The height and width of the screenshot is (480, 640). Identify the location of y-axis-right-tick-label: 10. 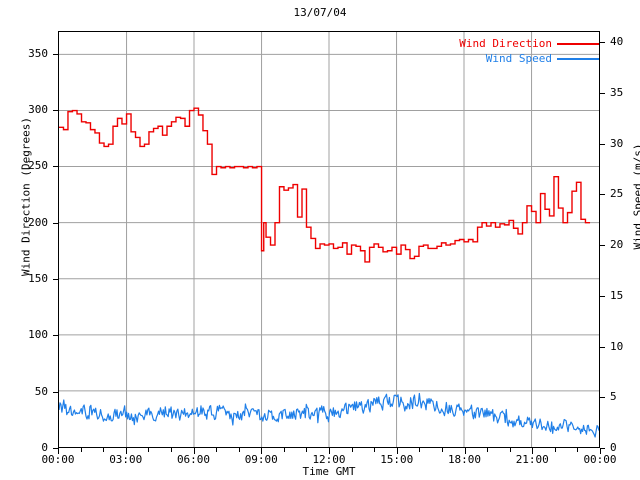
(617, 346).